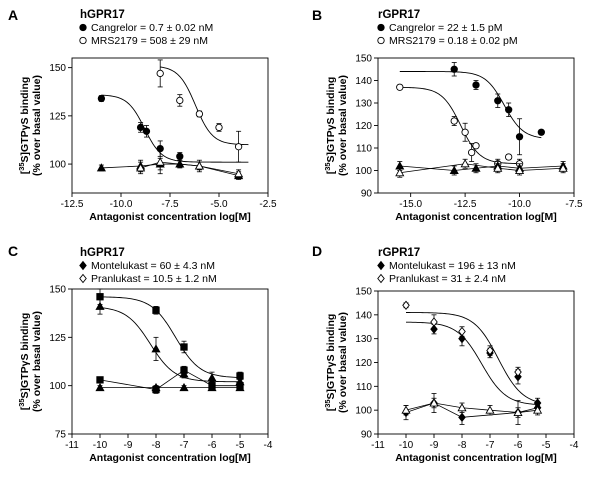  I want to click on x-tick-label: -11, so click(378, 445).